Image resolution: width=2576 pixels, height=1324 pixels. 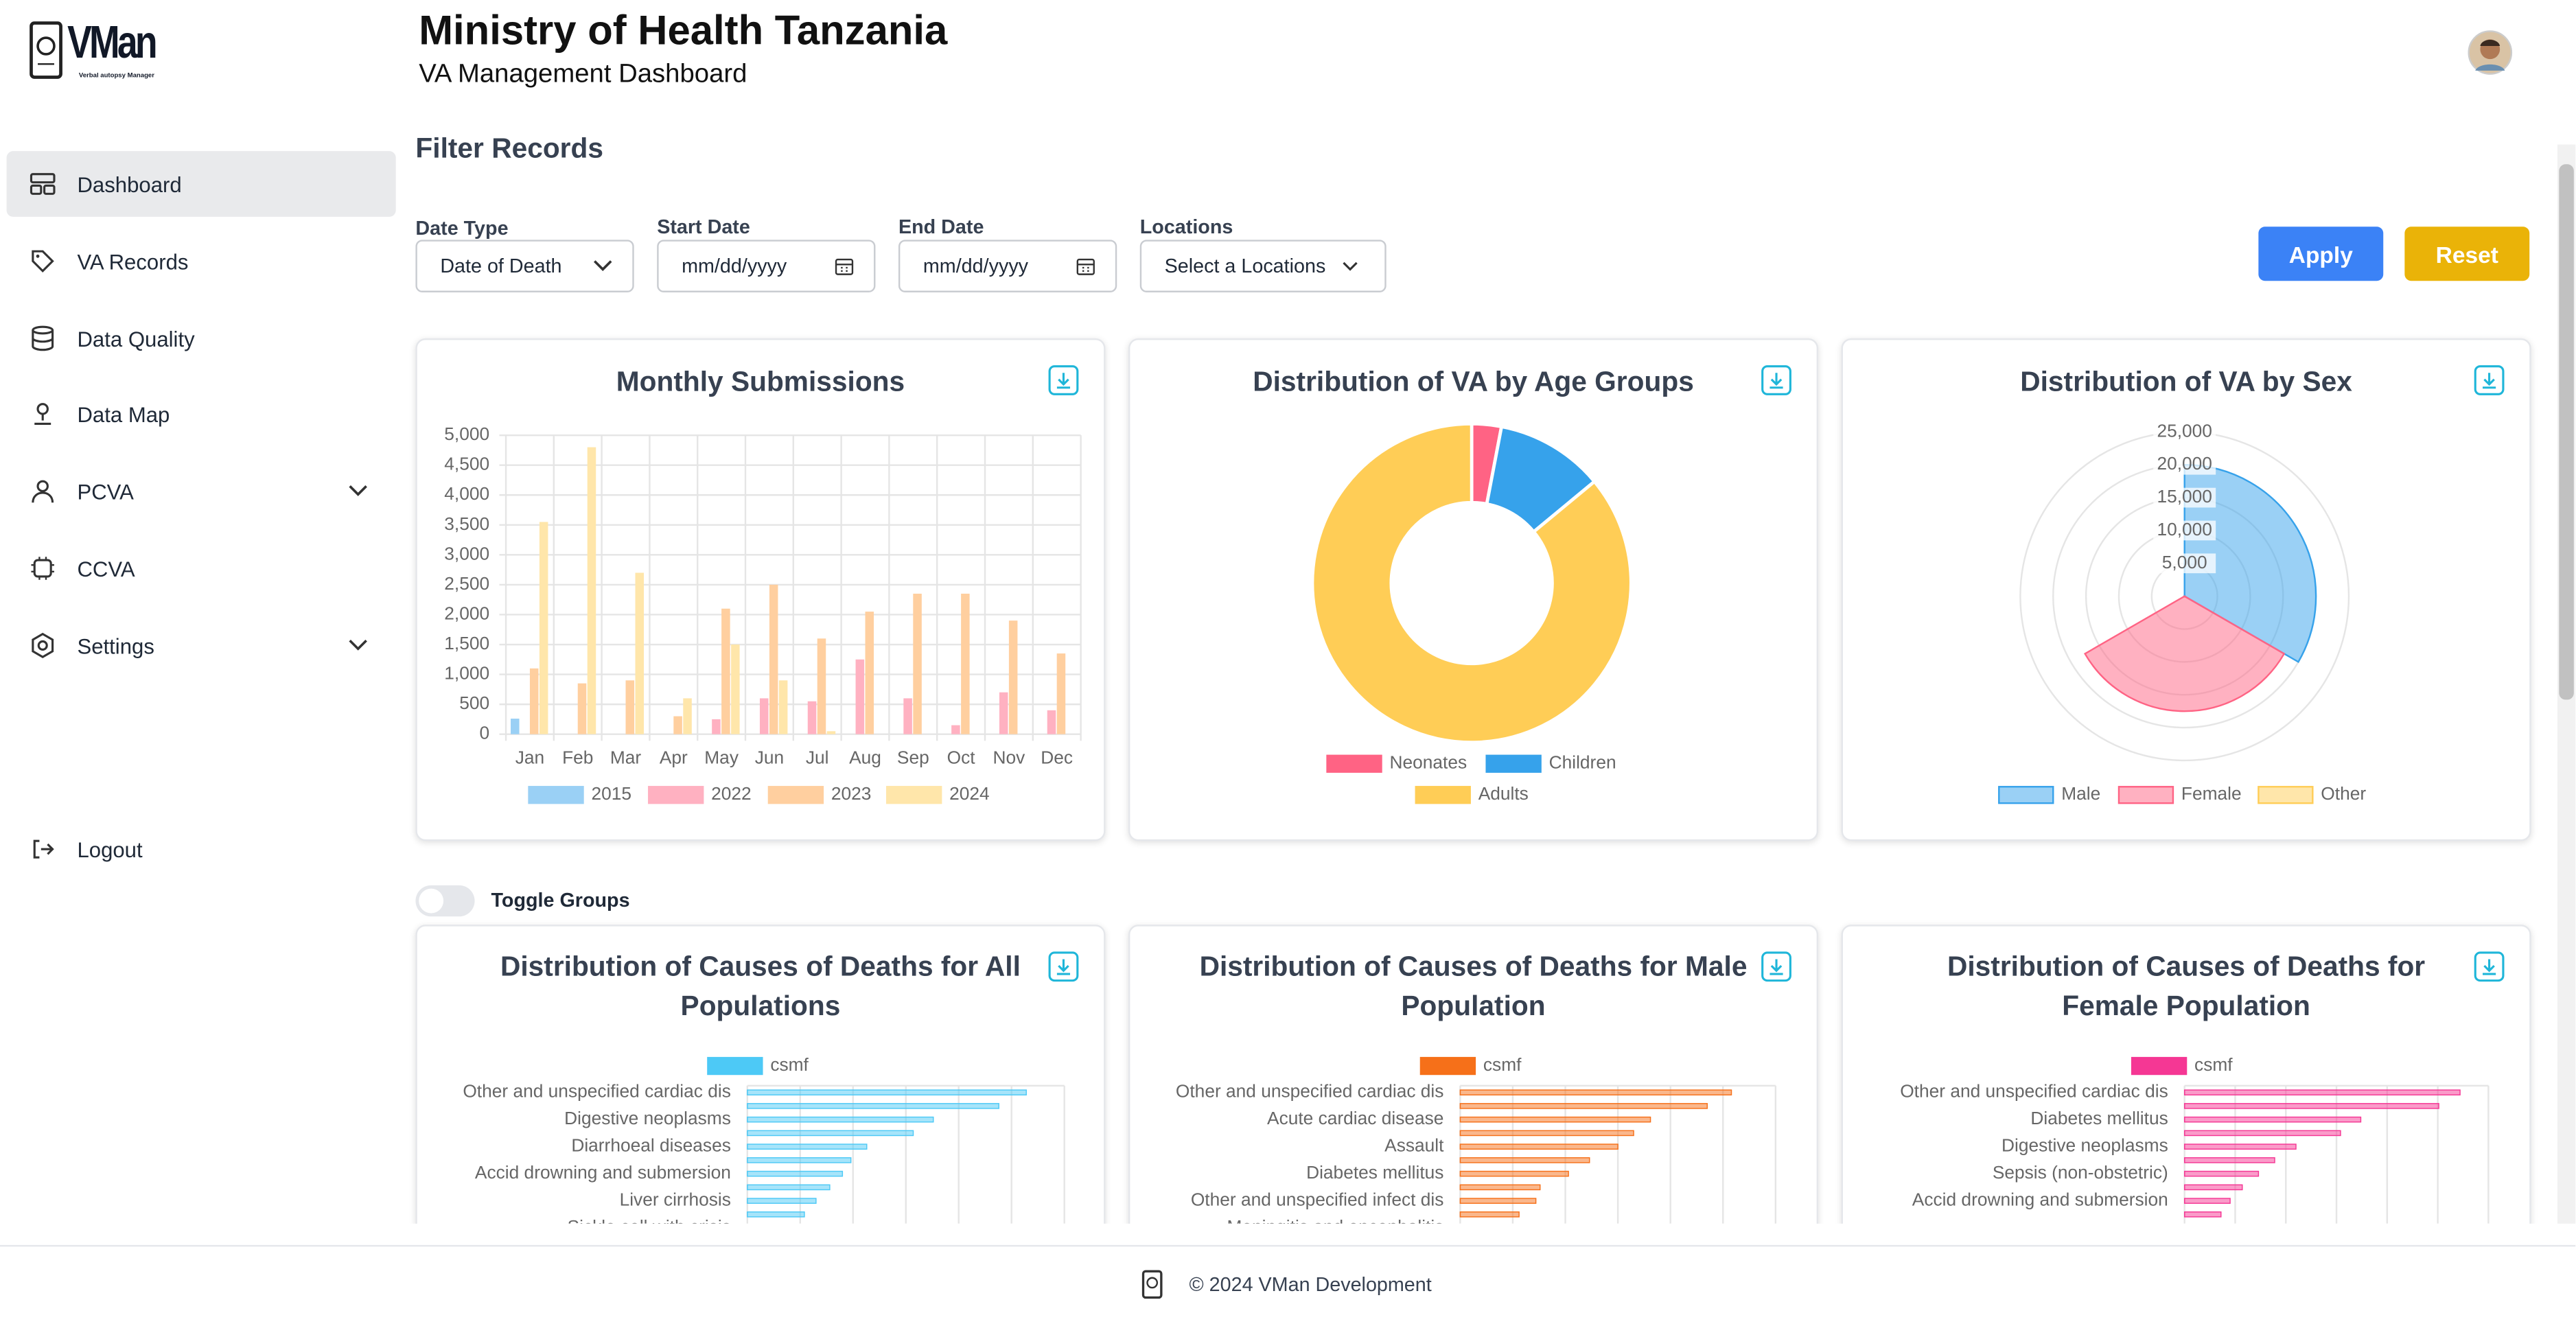 I want to click on x-tick-label: Aug, so click(x=865, y=757).